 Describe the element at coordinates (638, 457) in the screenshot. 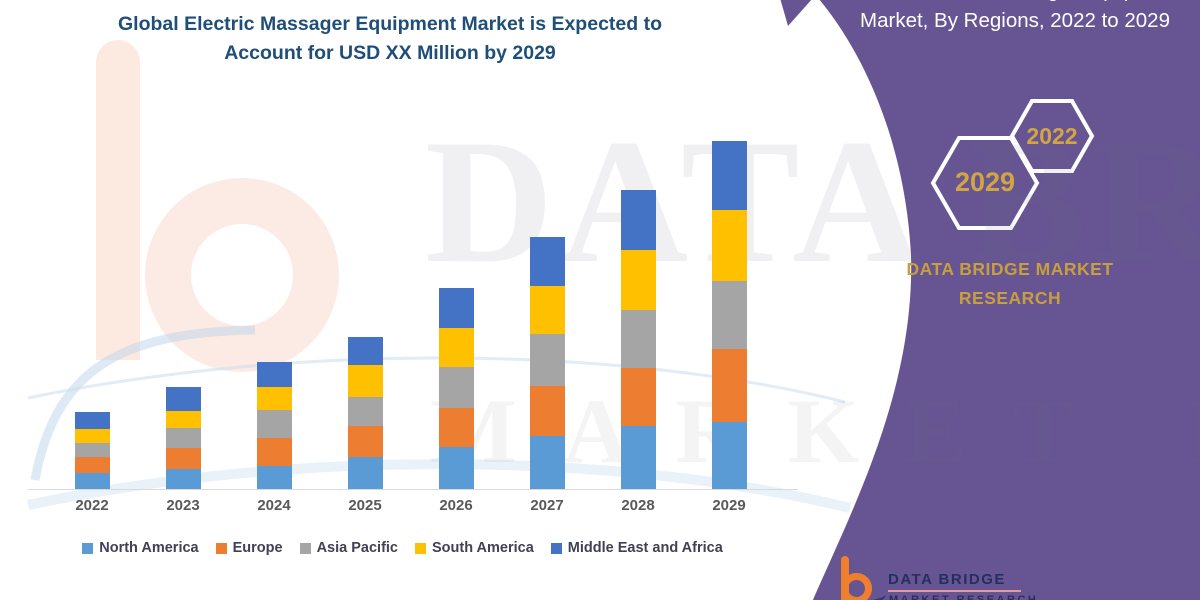

I see `bar-segment-2028-north-america` at that location.